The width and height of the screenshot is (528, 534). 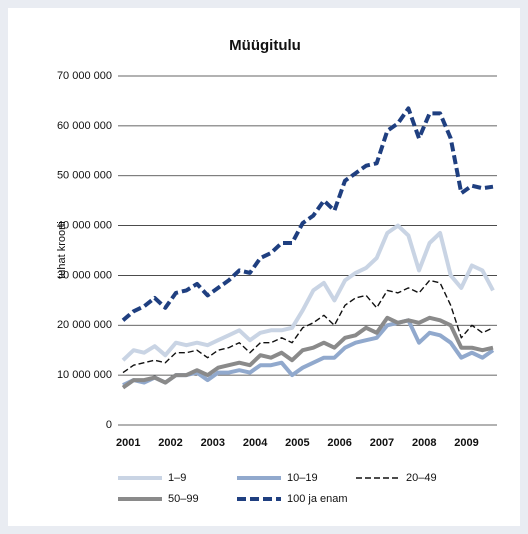 What do you see at coordinates (265, 45) in the screenshot?
I see `chart-title: Müügitulu` at bounding box center [265, 45].